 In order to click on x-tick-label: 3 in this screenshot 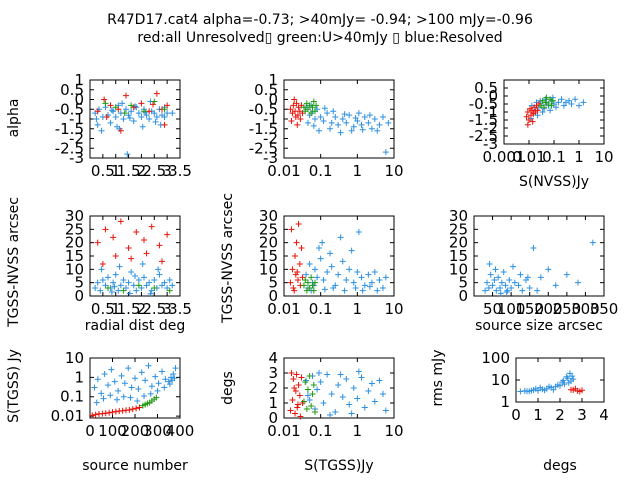, I will do `click(582, 415)`.